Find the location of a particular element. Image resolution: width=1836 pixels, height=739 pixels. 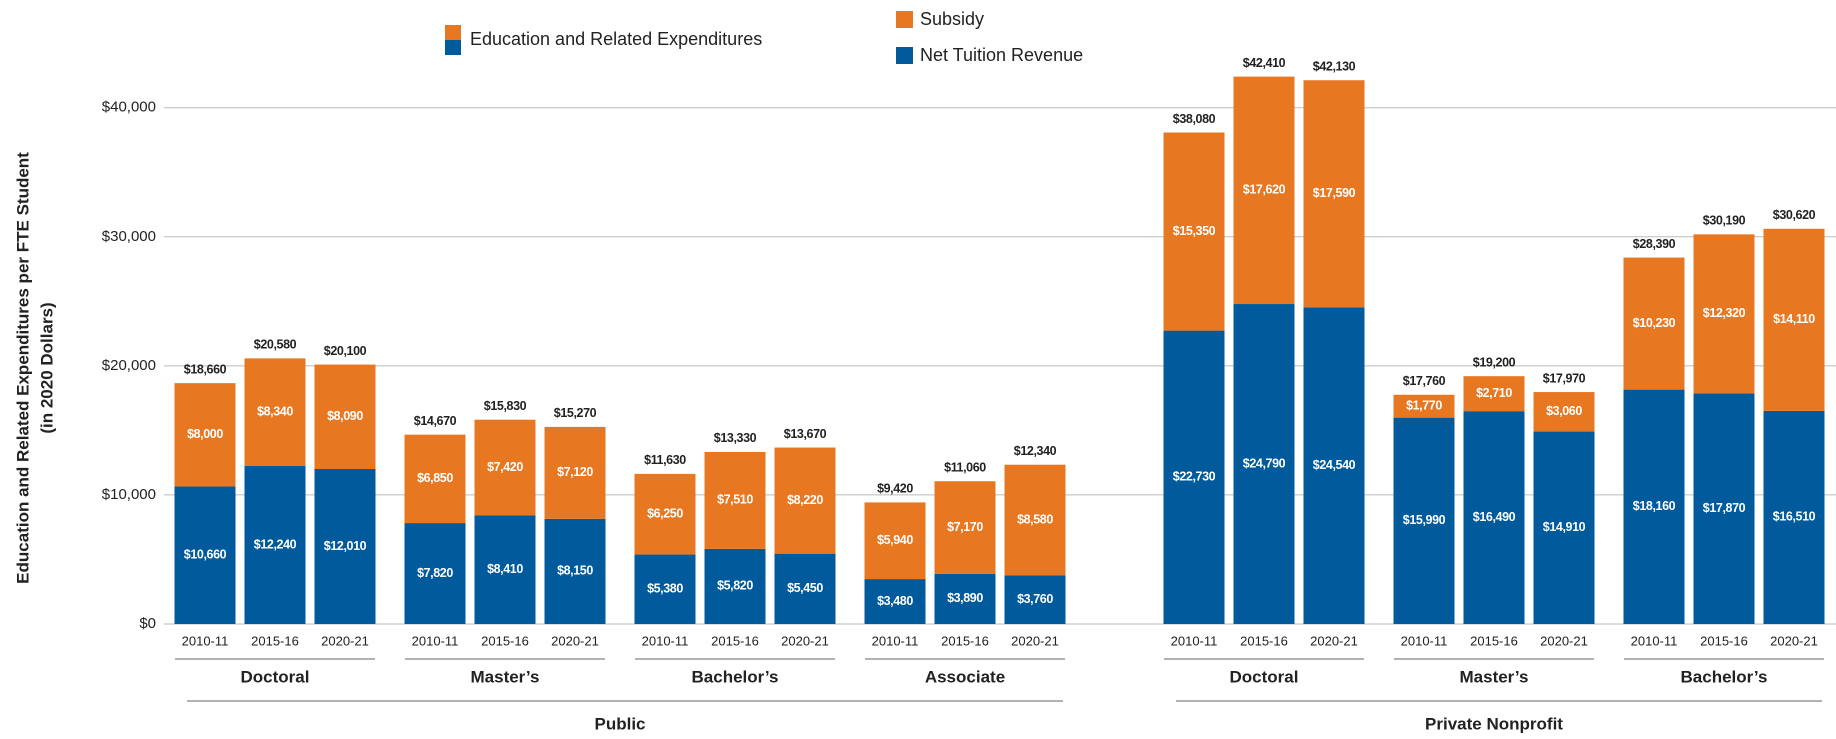

segment-label: $6,250 is located at coordinates (665, 514).